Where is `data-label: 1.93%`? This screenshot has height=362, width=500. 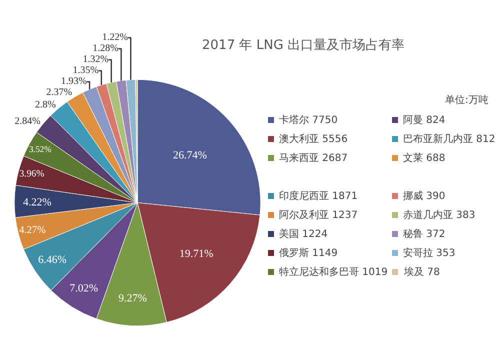
data-label: 1.93% is located at coordinates (73, 82).